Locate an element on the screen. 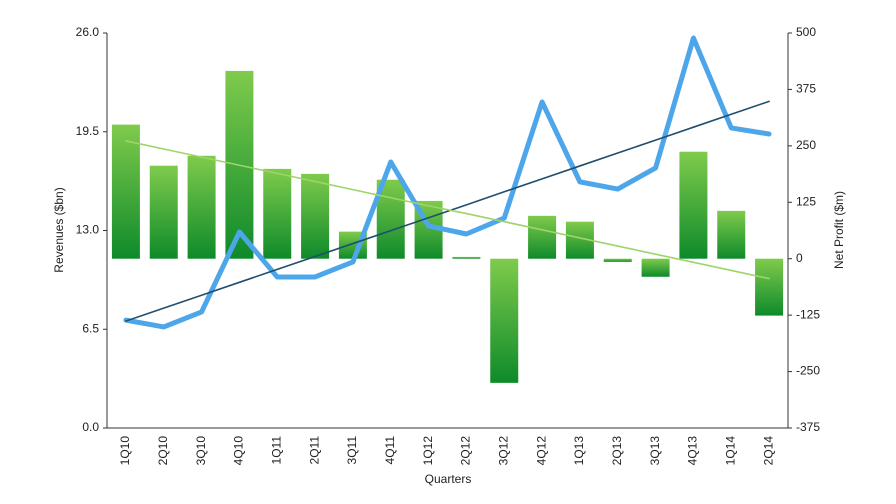 The width and height of the screenshot is (896, 504). y-tick-label: 0.0 is located at coordinates (90, 427).